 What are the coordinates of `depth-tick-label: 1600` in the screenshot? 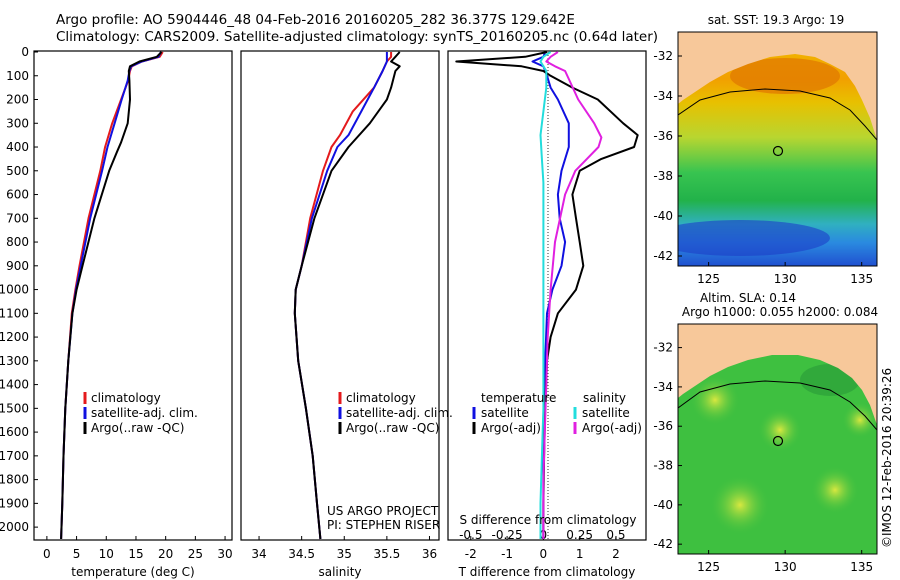 It's located at (14, 432).